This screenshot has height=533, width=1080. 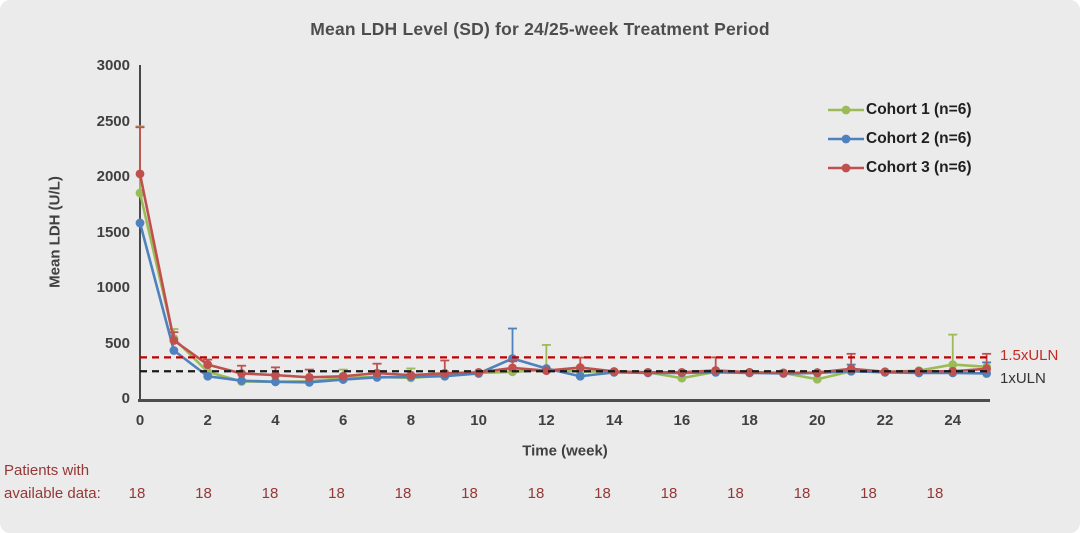 I want to click on legend-marker-cohort-2-line-dot-icon, so click(x=846, y=138).